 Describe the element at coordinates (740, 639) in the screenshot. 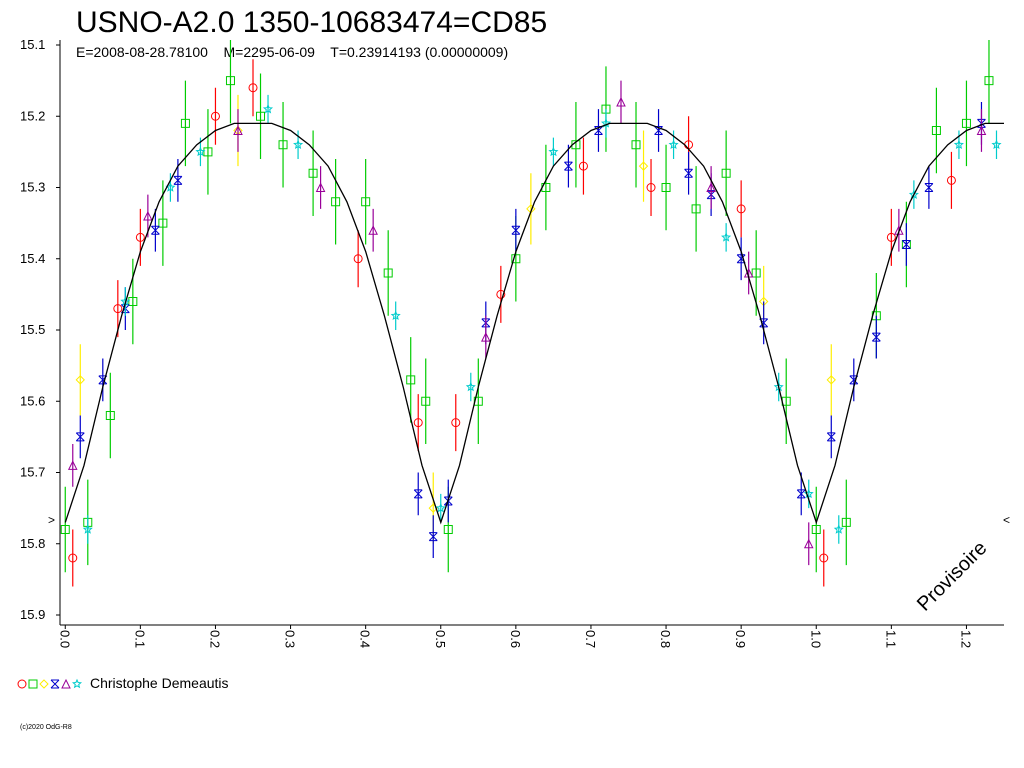

I see `x-tick-label: 0.9` at that location.